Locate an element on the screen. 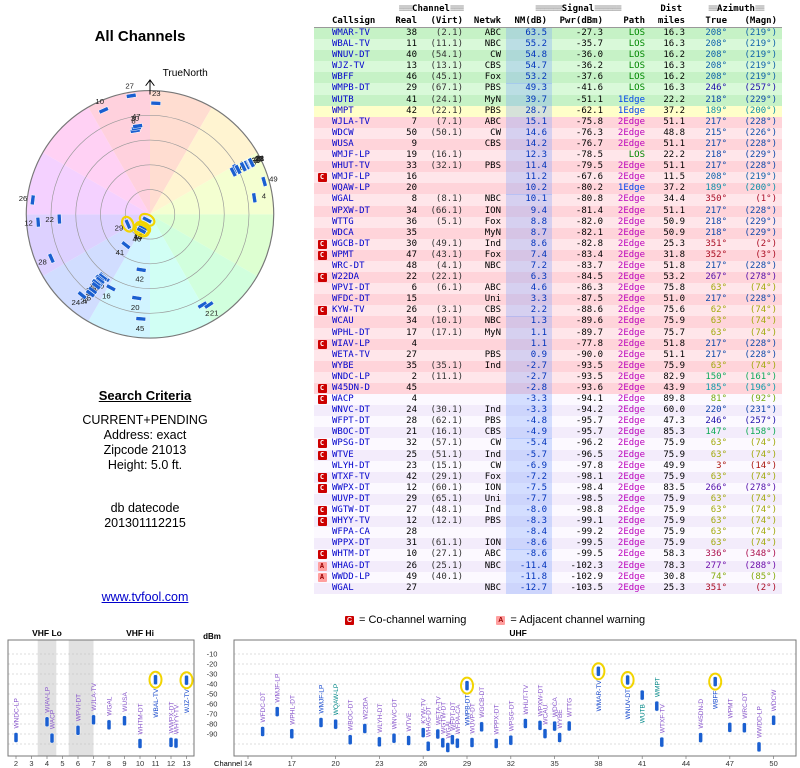 The image size is (800, 768). chart-callsign-label: WRC-DT is located at coordinates (745, 705).